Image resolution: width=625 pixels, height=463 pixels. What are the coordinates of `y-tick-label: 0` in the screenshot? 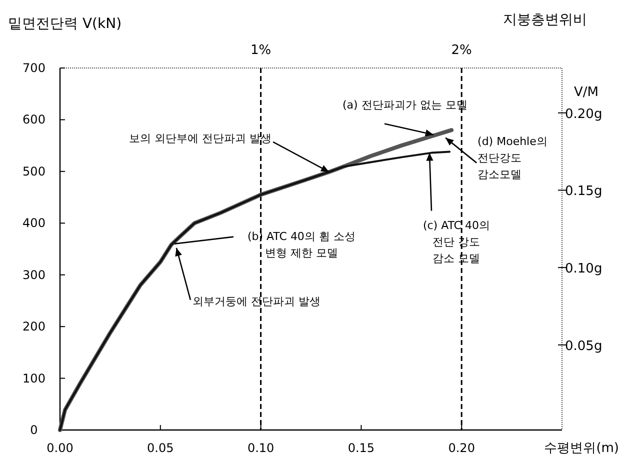 It's located at (34, 430).